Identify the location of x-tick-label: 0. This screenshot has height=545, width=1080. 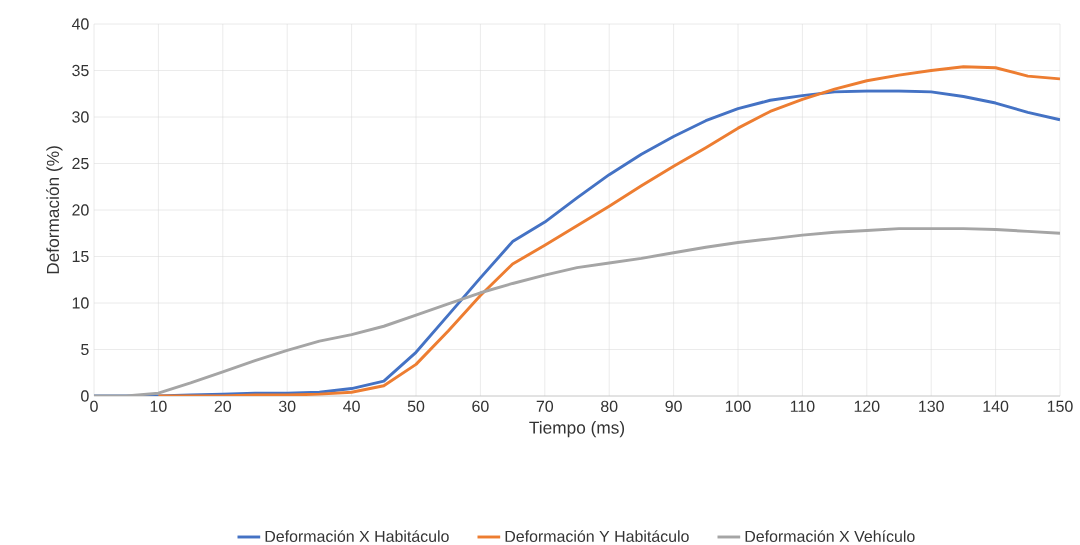
(94, 406).